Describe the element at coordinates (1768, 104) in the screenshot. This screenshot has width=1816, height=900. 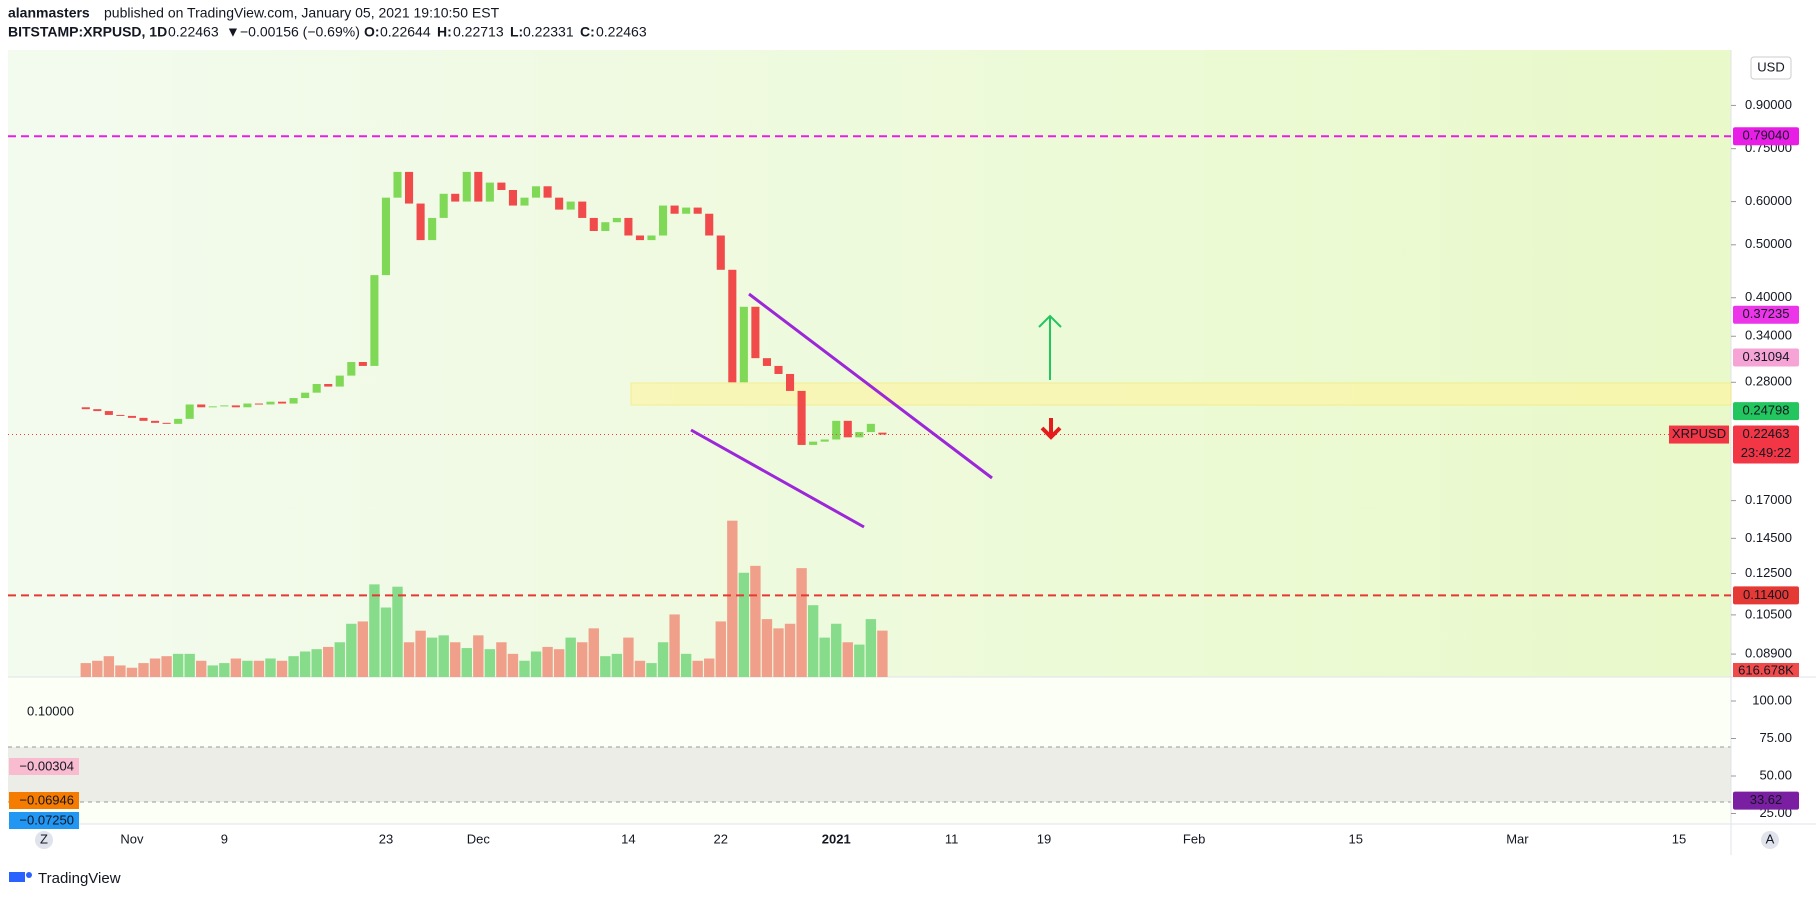
I see `price-tick-label: 0.90000` at that location.